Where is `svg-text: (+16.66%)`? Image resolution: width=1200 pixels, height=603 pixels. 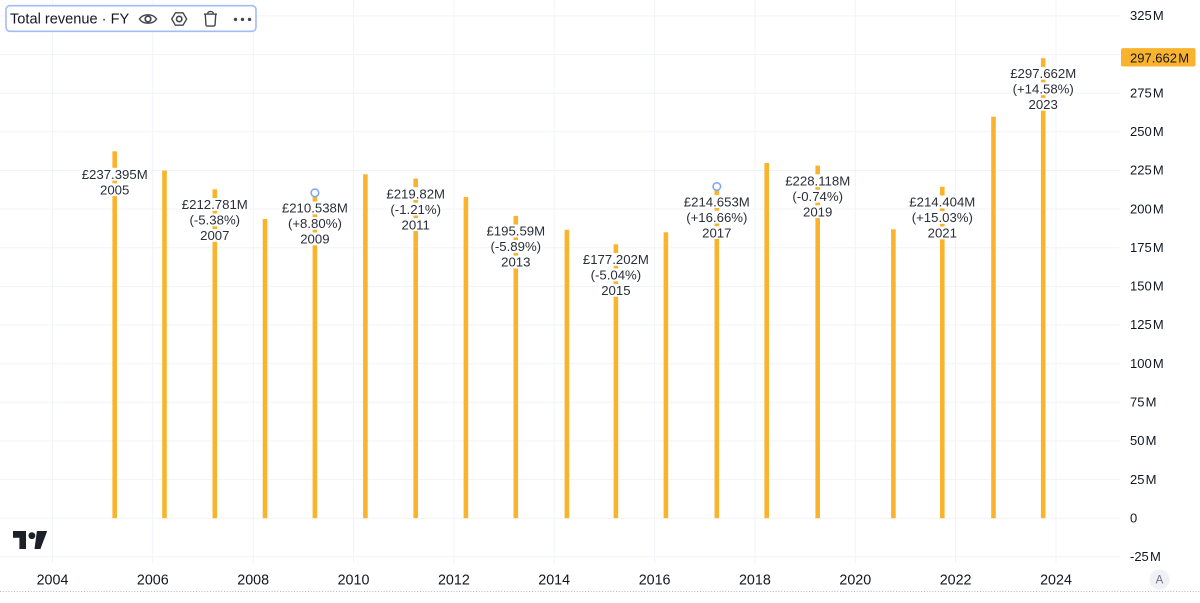
svg-text: (+16.66%) is located at coordinates (716, 217).